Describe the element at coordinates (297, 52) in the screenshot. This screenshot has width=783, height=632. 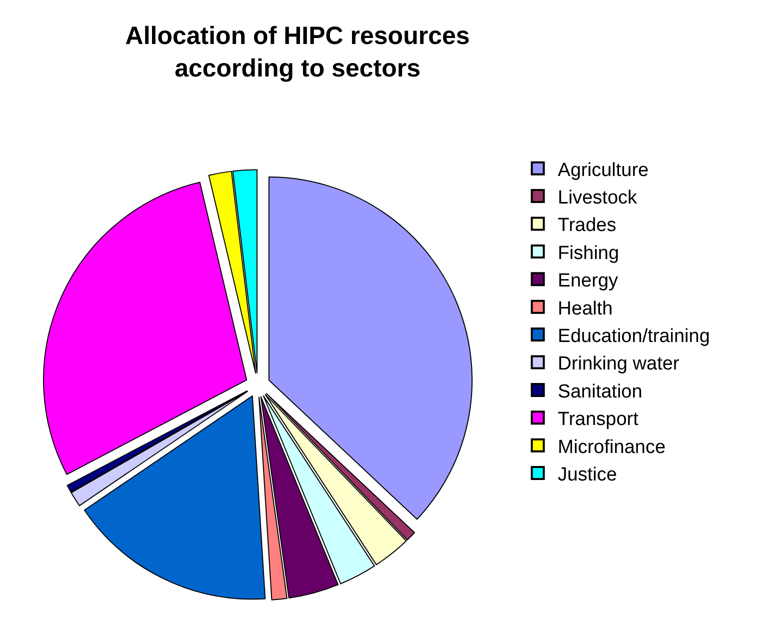
I see `chart-title: Allocation of HIPC resources according to sectors` at that location.